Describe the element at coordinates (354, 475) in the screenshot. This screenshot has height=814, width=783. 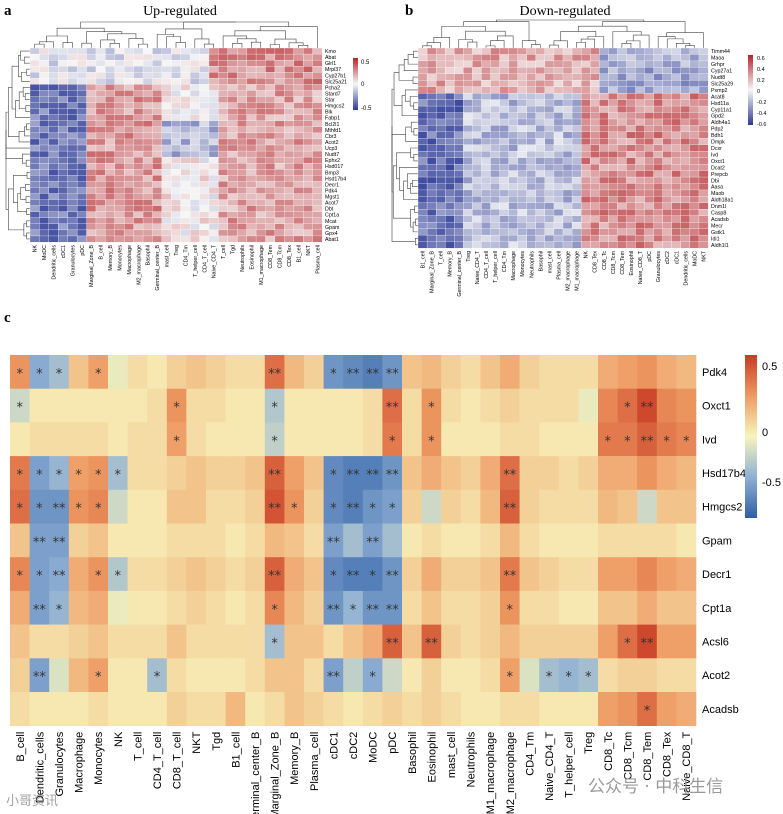
I see `significance-mark: **` at that location.